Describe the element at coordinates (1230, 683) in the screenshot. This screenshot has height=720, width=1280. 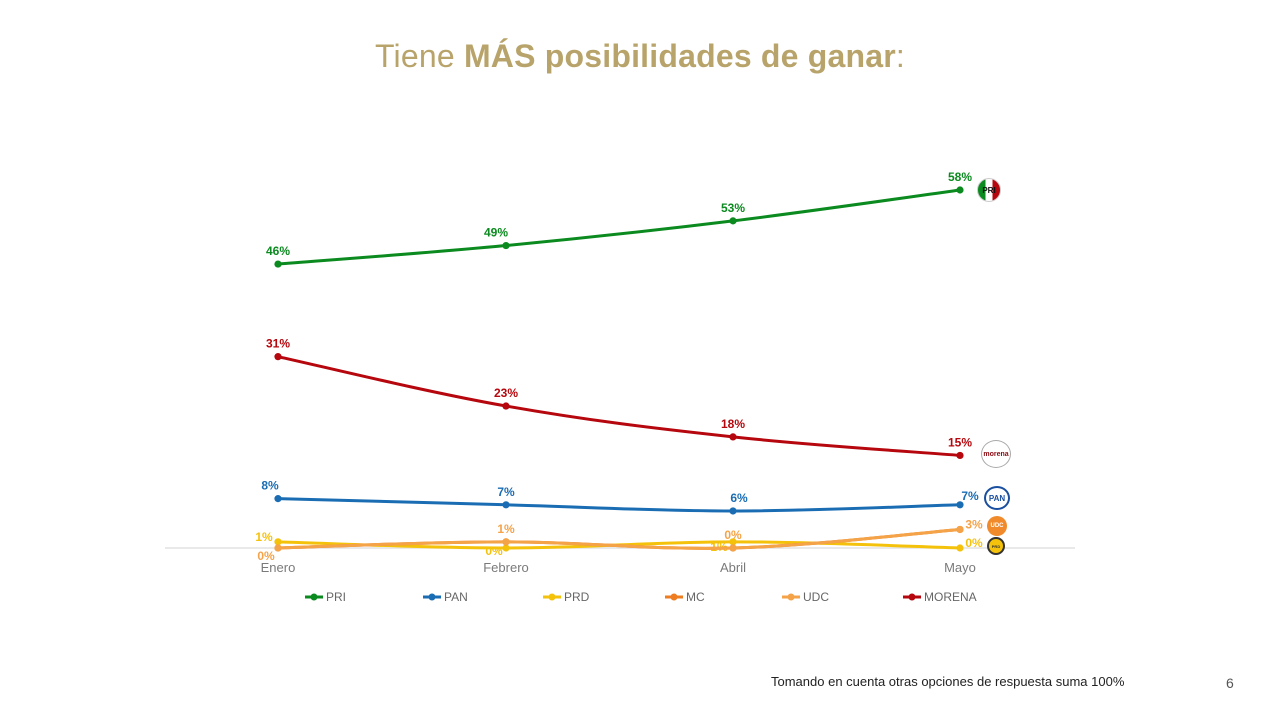
I see `page-number: 6` at that location.